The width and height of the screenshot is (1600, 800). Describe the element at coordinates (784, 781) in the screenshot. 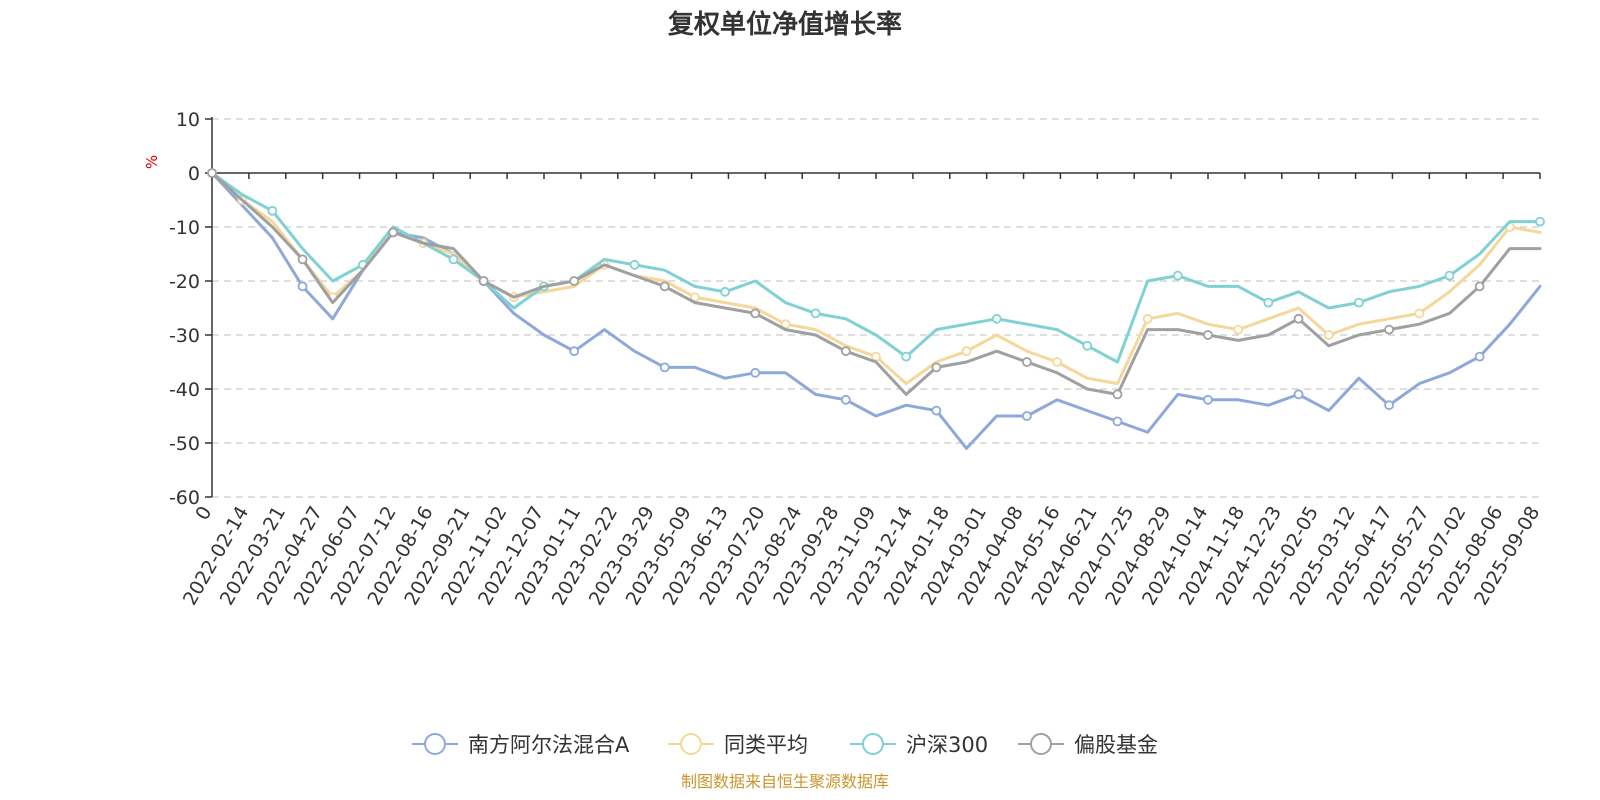

I see `source-note: 制图数据来自恒生聚源数据库` at that location.